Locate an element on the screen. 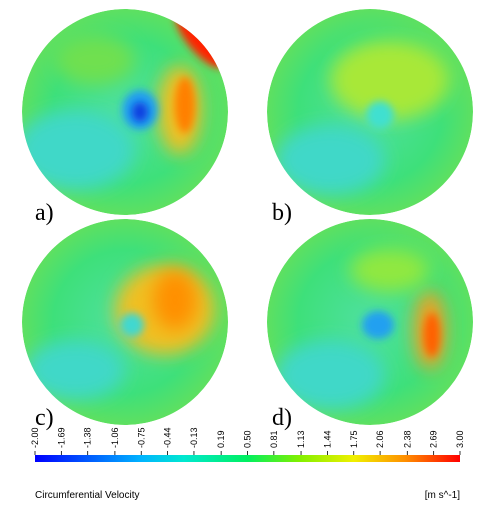 The height and width of the screenshot is (511, 495). panel-label: c) is located at coordinates (44, 418).